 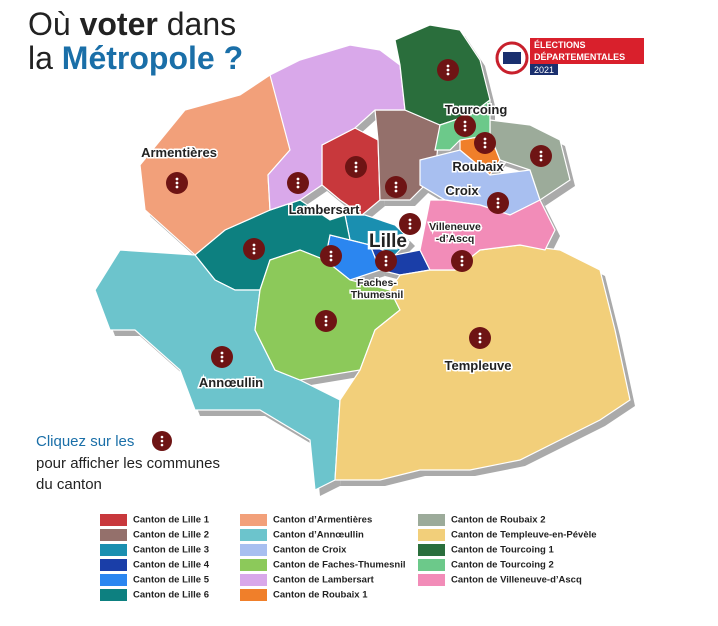 I want to click on logo-text: DÉPARTEMENTALES, so click(x=579, y=57).